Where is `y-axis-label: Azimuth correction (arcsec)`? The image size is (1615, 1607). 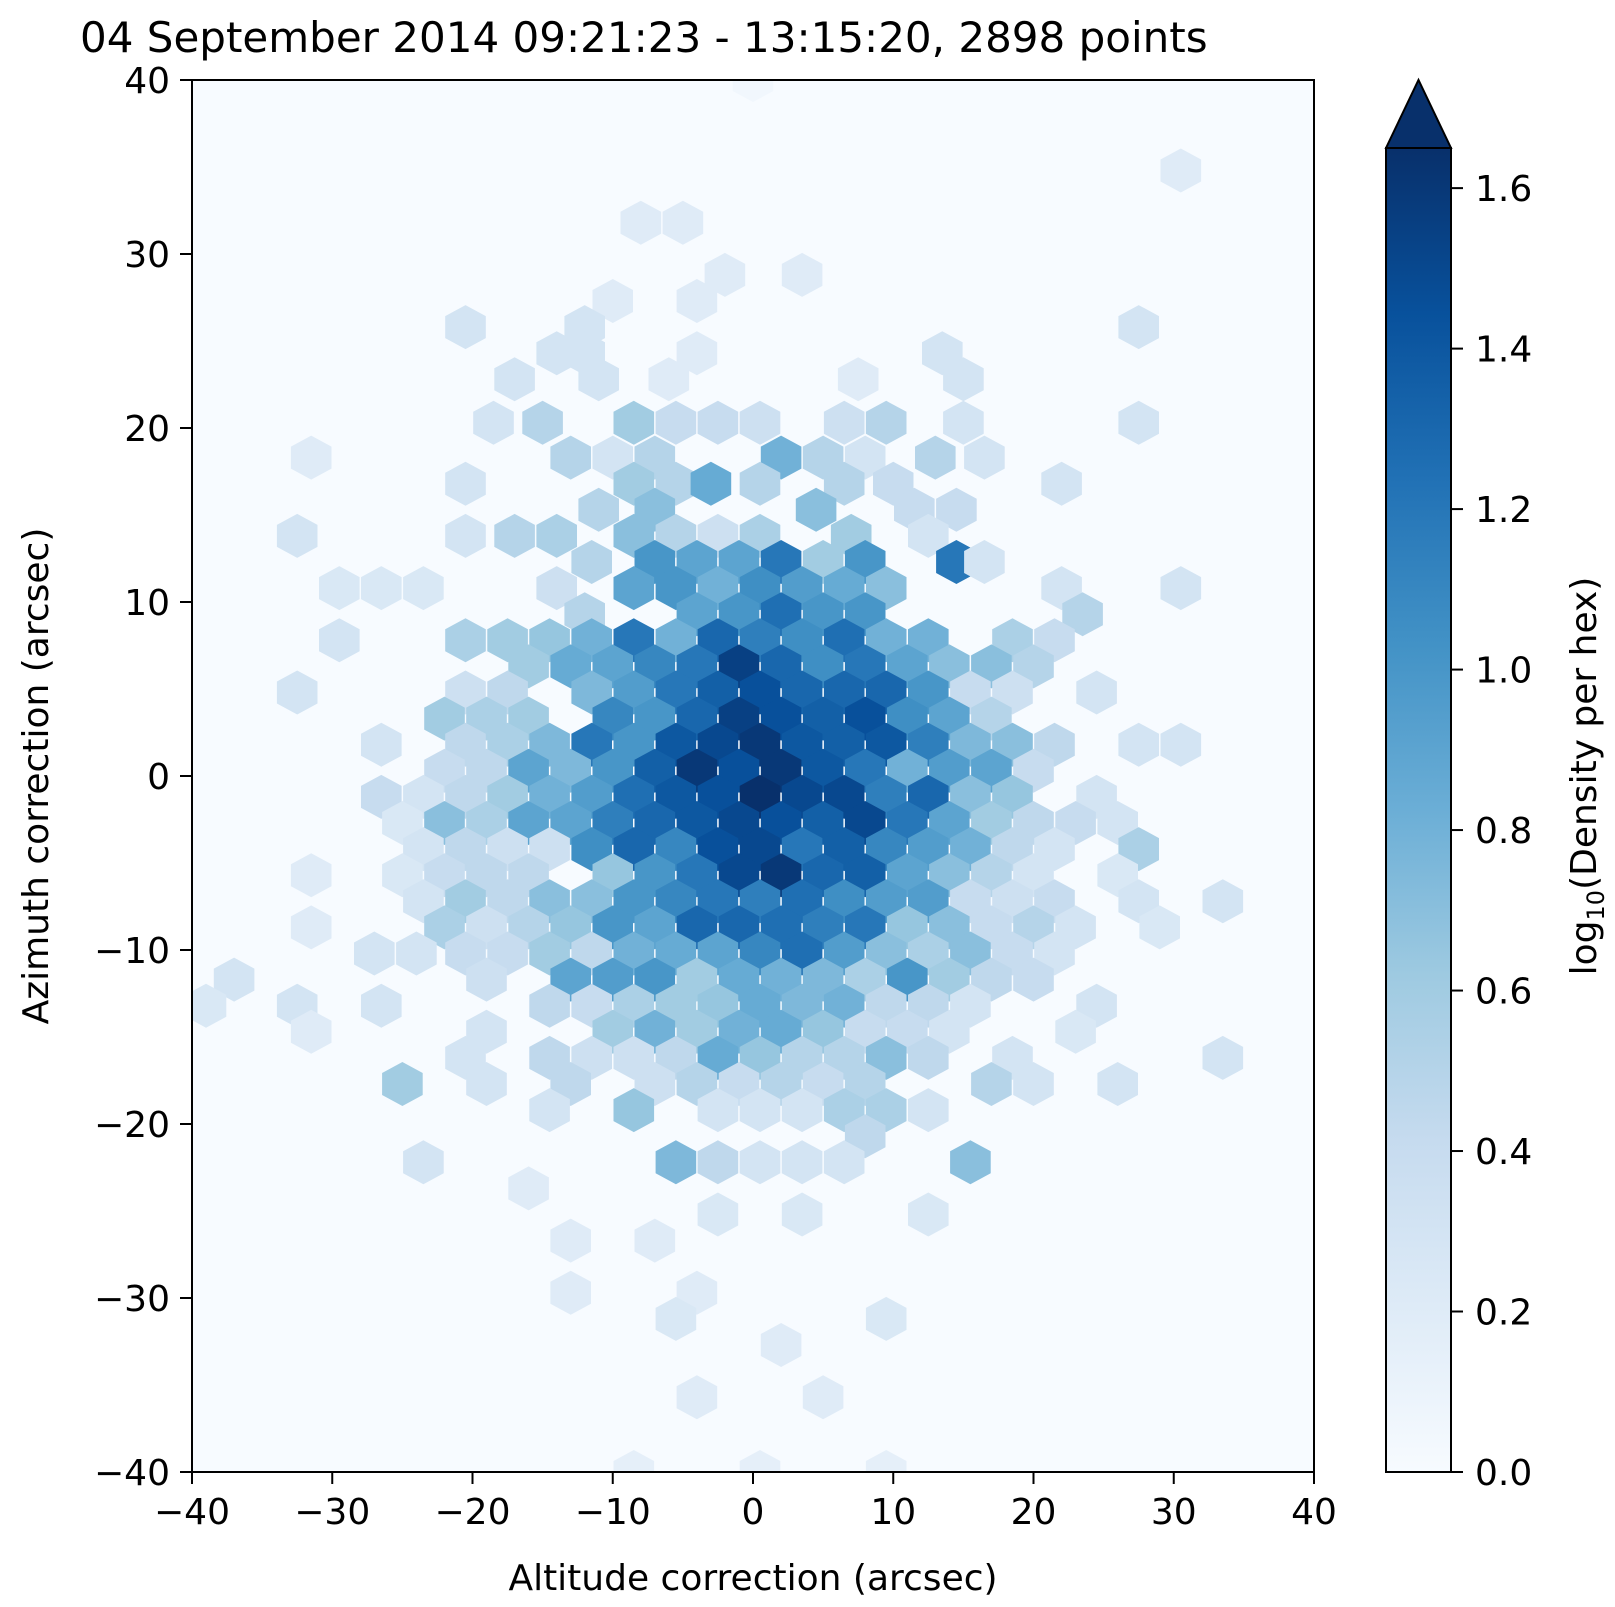 y-axis-label: Azimuth correction (arcsec) is located at coordinates (36, 776).